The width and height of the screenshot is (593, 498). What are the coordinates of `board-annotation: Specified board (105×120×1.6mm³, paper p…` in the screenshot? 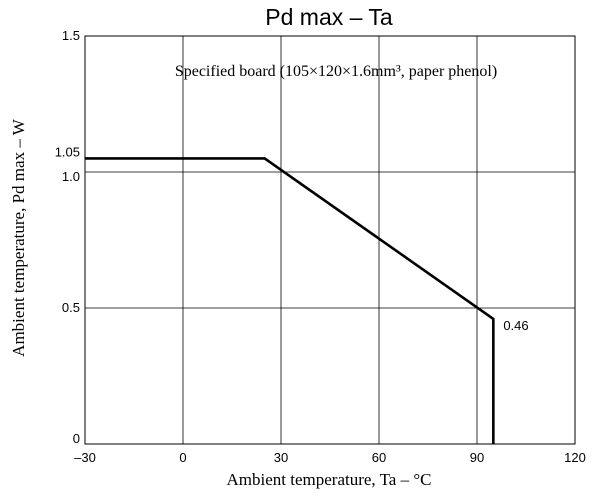 It's located at (336, 71).